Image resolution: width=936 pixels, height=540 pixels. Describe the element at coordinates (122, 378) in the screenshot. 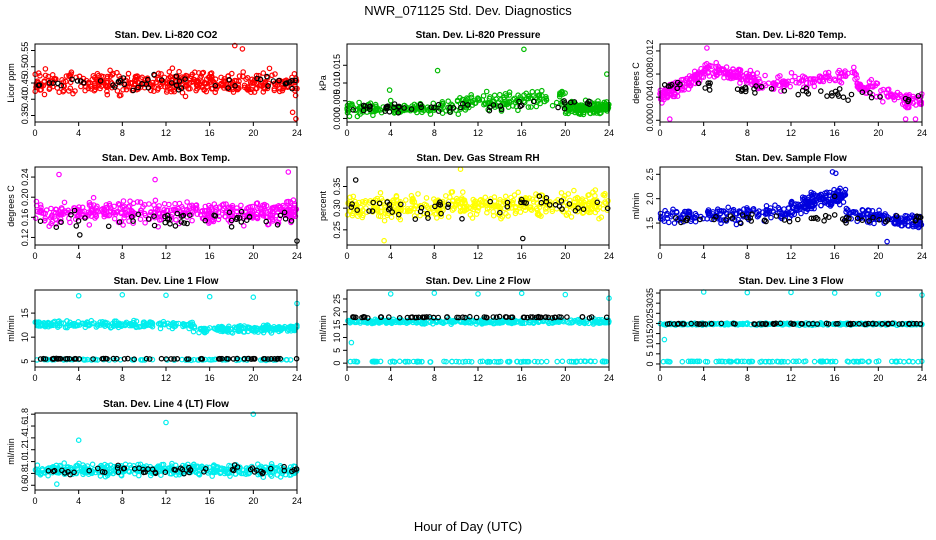

I see `x-tick-label: 8` at that location.